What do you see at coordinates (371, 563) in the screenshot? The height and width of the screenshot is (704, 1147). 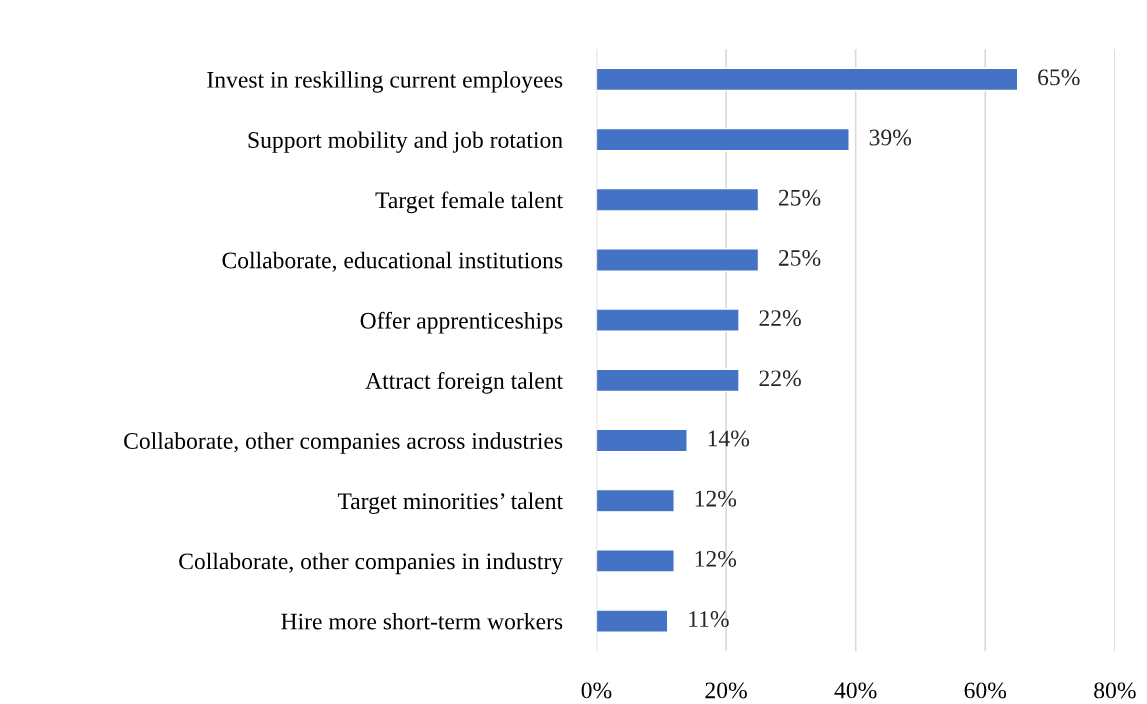 I see `y-tick-label: Collaborate, other companies in industry` at bounding box center [371, 563].